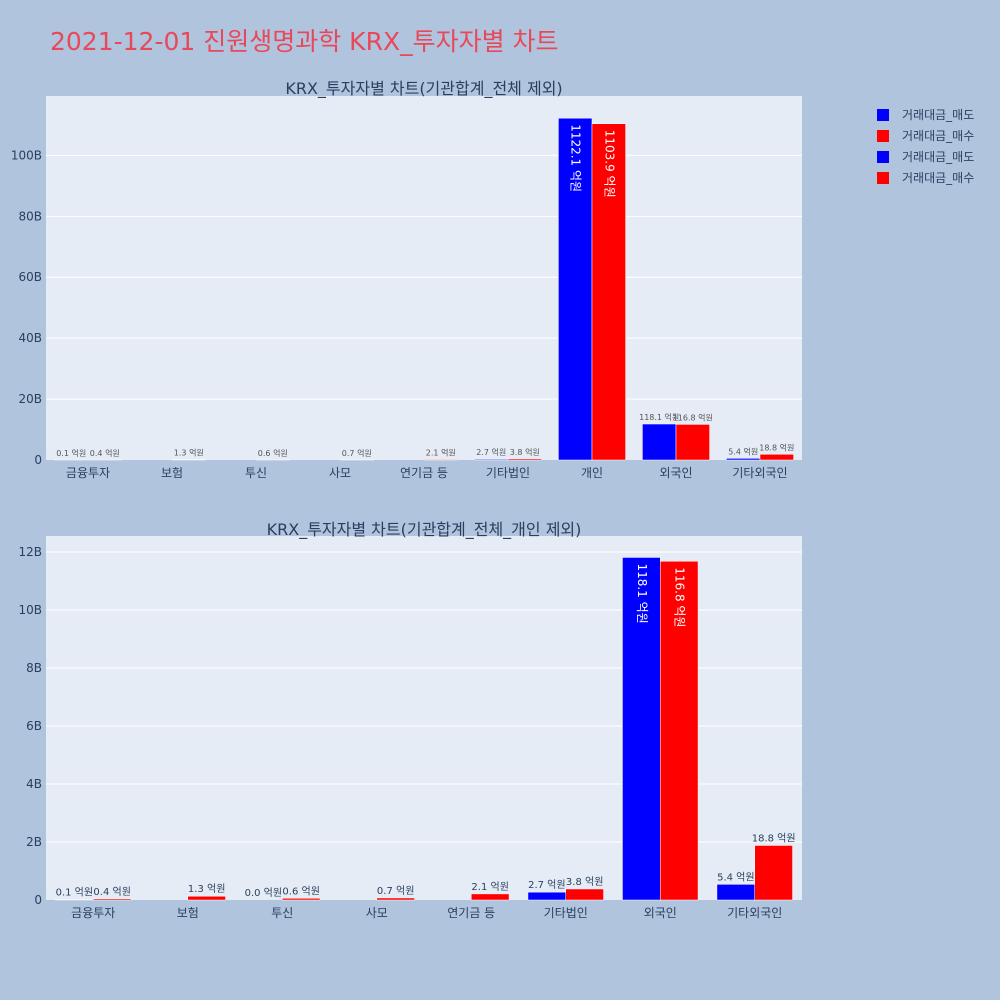 This screenshot has height=1000, width=1000. Describe the element at coordinates (30, 338) in the screenshot. I see `y-tick-label: 40B` at that location.